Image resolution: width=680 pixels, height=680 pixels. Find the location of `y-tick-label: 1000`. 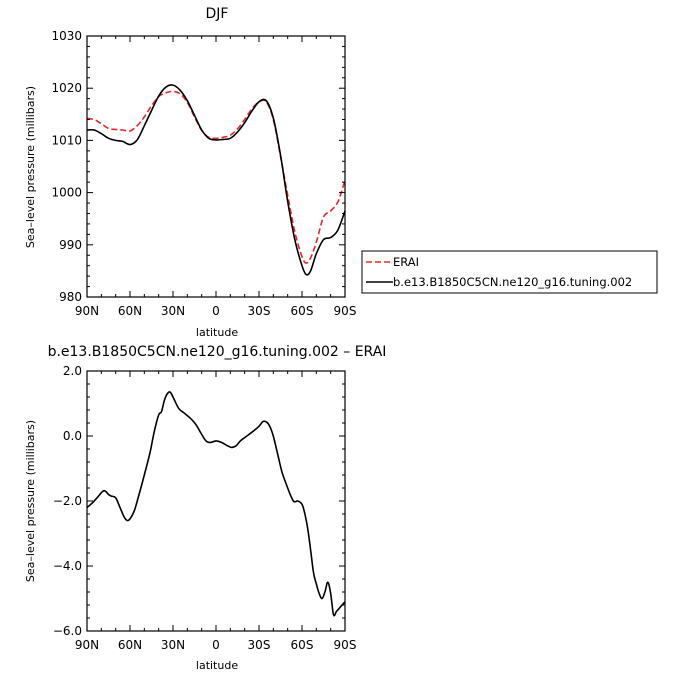

y-tick-label: 1000 is located at coordinates (66, 193).